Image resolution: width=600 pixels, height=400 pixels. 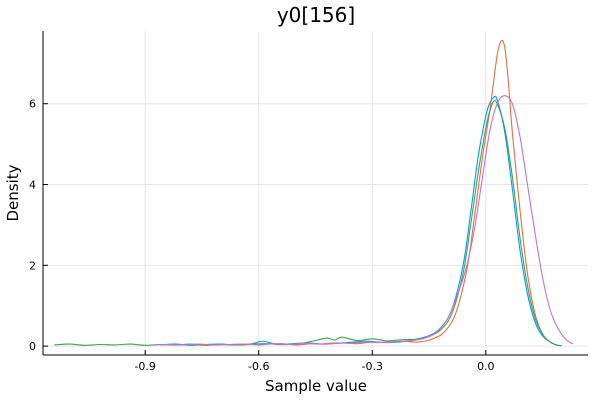 What do you see at coordinates (32, 185) in the screenshot?
I see `y-tick-label: 4` at bounding box center [32, 185].